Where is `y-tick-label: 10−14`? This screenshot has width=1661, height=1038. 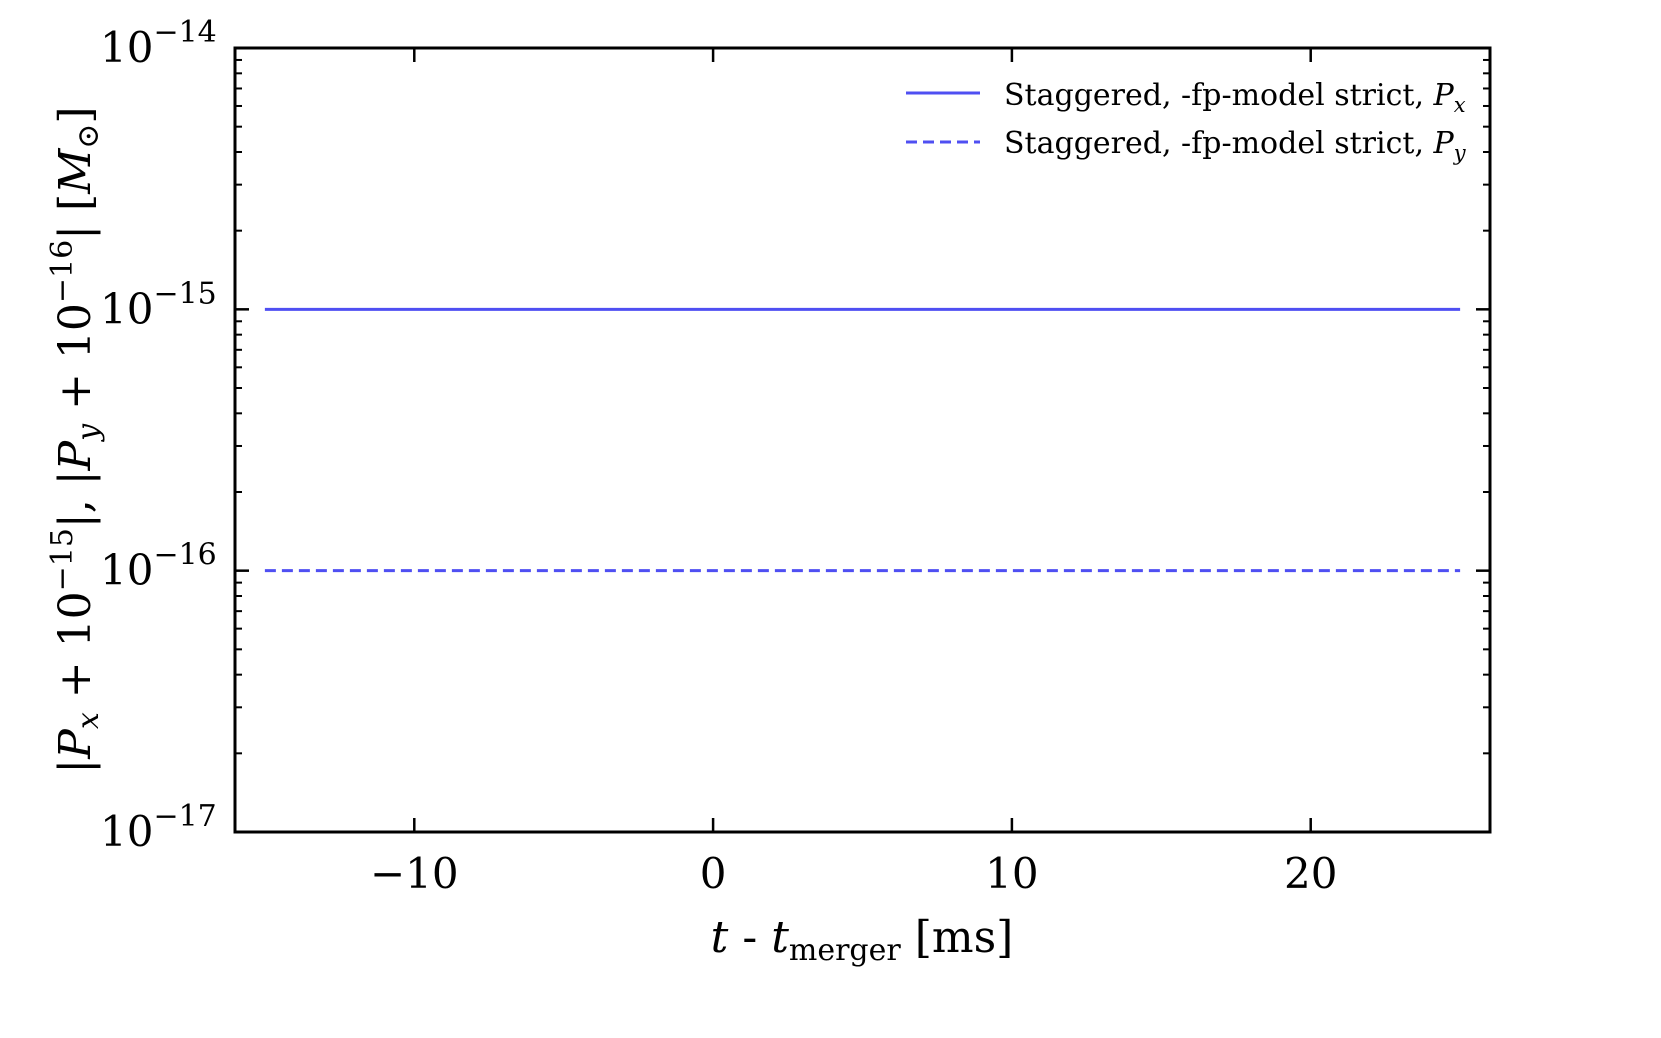 y-tick-label: 10−14 is located at coordinates (158, 43).